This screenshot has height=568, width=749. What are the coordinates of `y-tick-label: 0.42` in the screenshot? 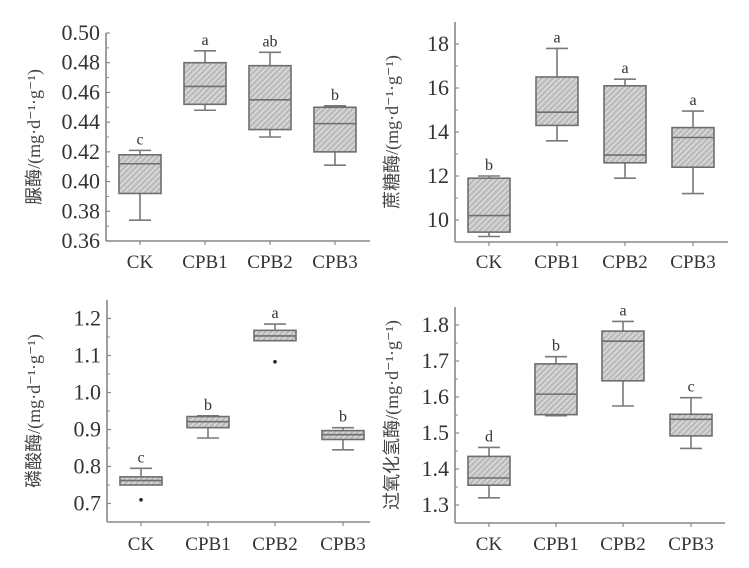 It's located at (81, 151).